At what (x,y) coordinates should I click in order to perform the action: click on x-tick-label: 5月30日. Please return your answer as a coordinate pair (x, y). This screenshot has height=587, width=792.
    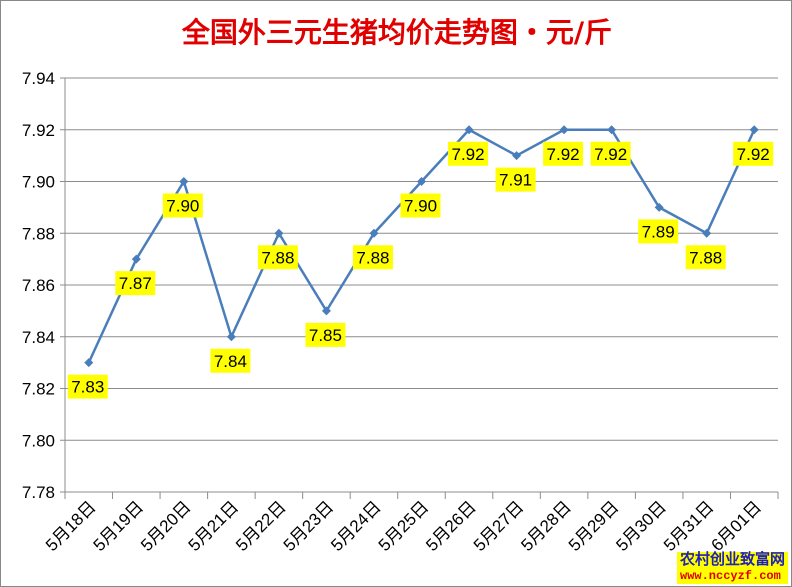
    Looking at the image, I should click on (641, 526).